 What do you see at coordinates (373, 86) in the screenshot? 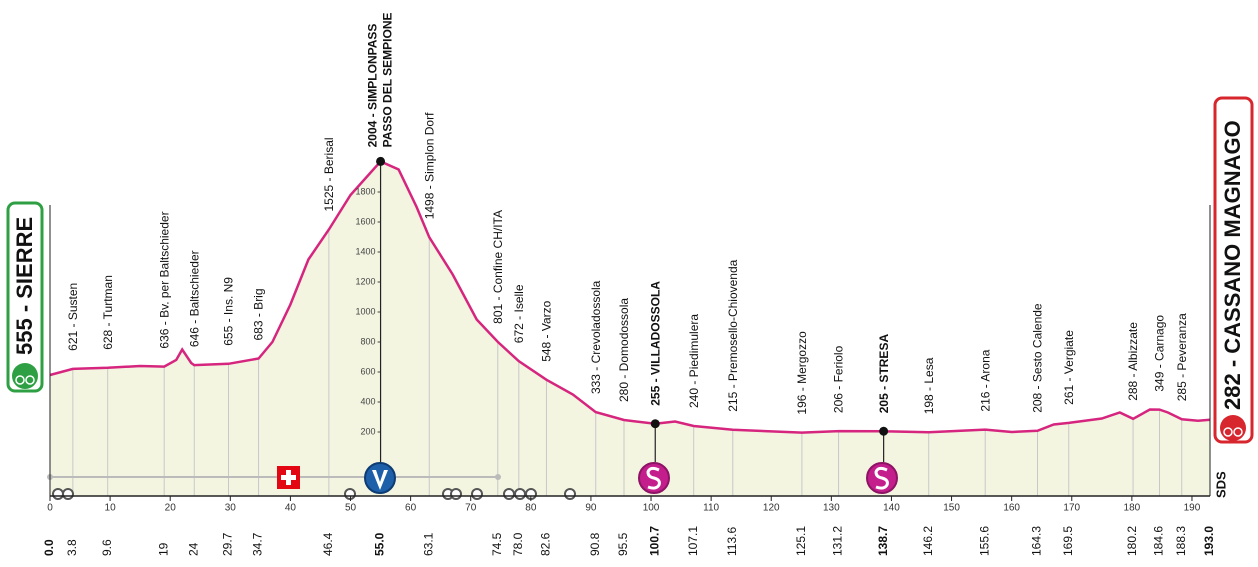
I see `waypoint-label: 2004 - SIMPLONPASS` at bounding box center [373, 86].